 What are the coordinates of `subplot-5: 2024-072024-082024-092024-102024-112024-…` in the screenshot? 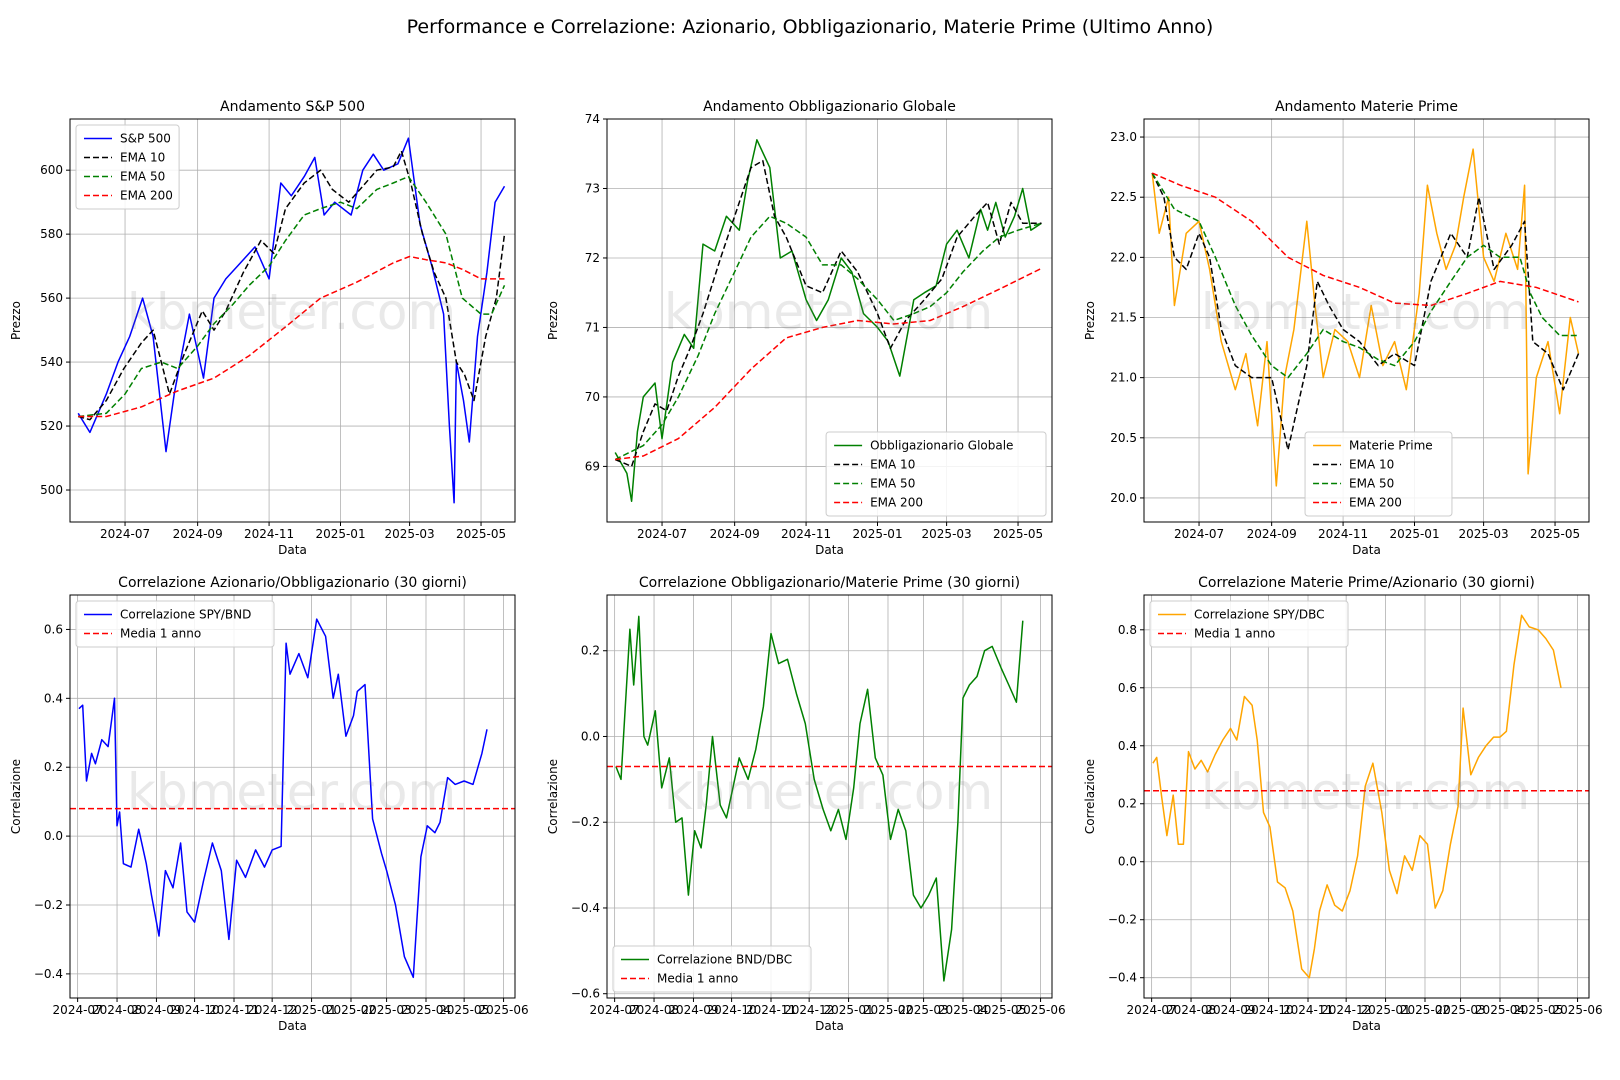 It's located at (806, 804).